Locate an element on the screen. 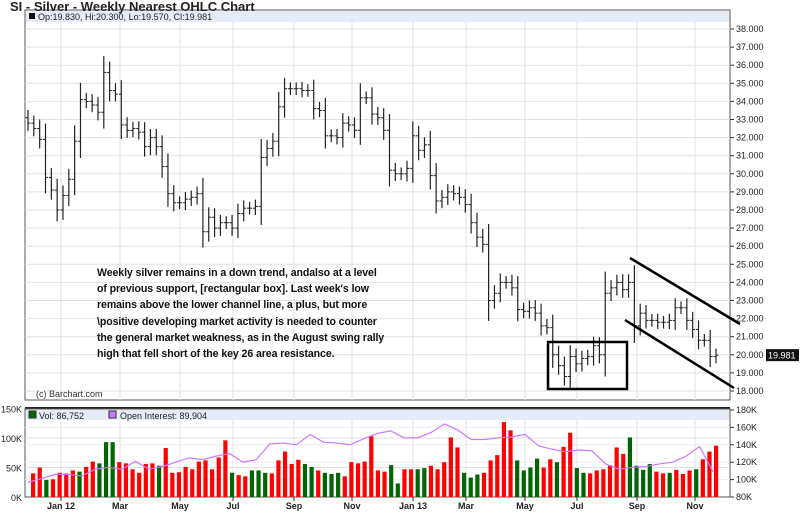 The width and height of the screenshot is (800, 513). last-price-label: 19.981 is located at coordinates (782, 356).